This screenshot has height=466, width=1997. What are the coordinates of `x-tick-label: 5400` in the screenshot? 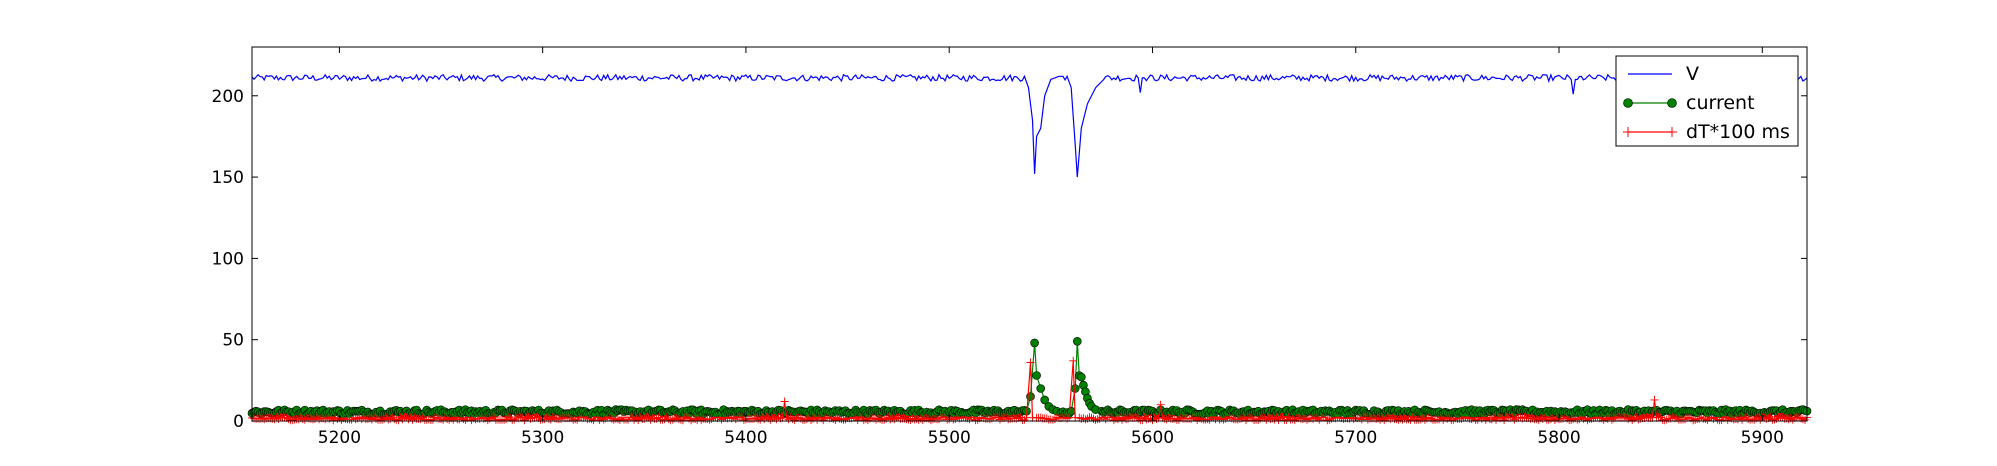 It's located at (745, 438).